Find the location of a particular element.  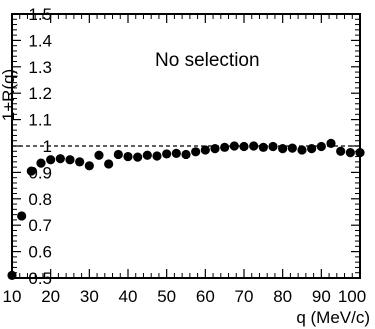

y-tick-label: 1.5 is located at coordinates (40, 14).